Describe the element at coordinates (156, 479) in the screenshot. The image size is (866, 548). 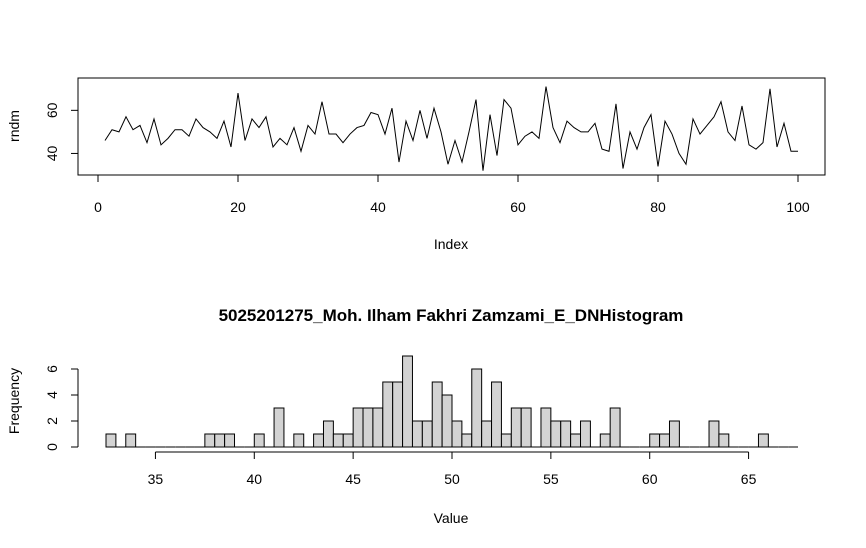
I see `histogram-x-tick-label: 35` at that location.